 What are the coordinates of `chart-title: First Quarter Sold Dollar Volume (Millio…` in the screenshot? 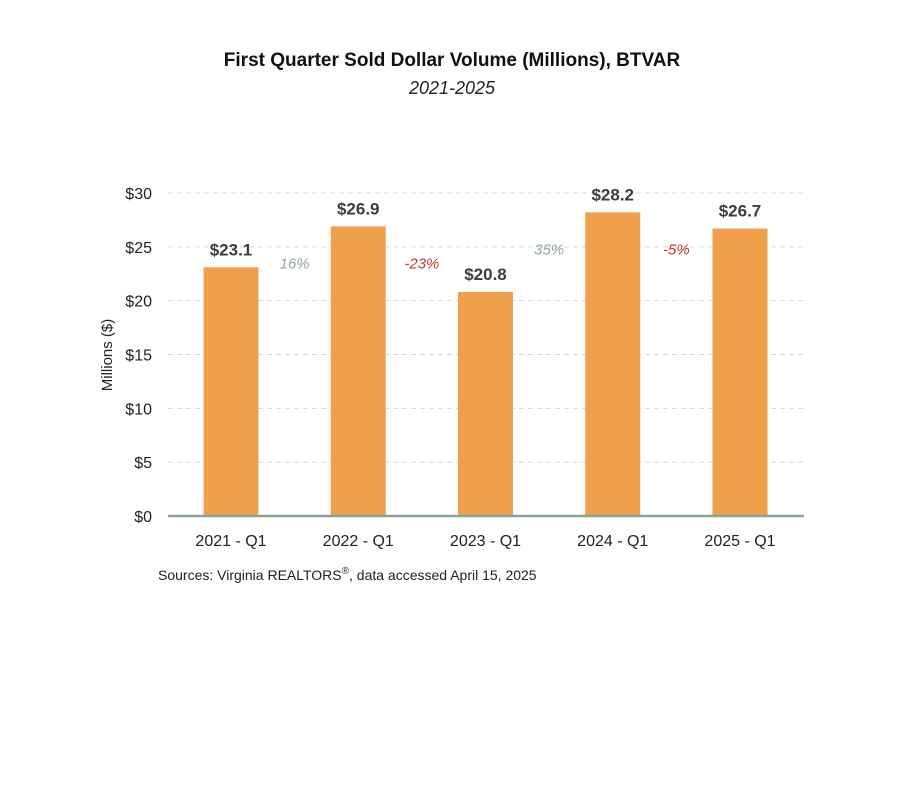 It's located at (452, 60).